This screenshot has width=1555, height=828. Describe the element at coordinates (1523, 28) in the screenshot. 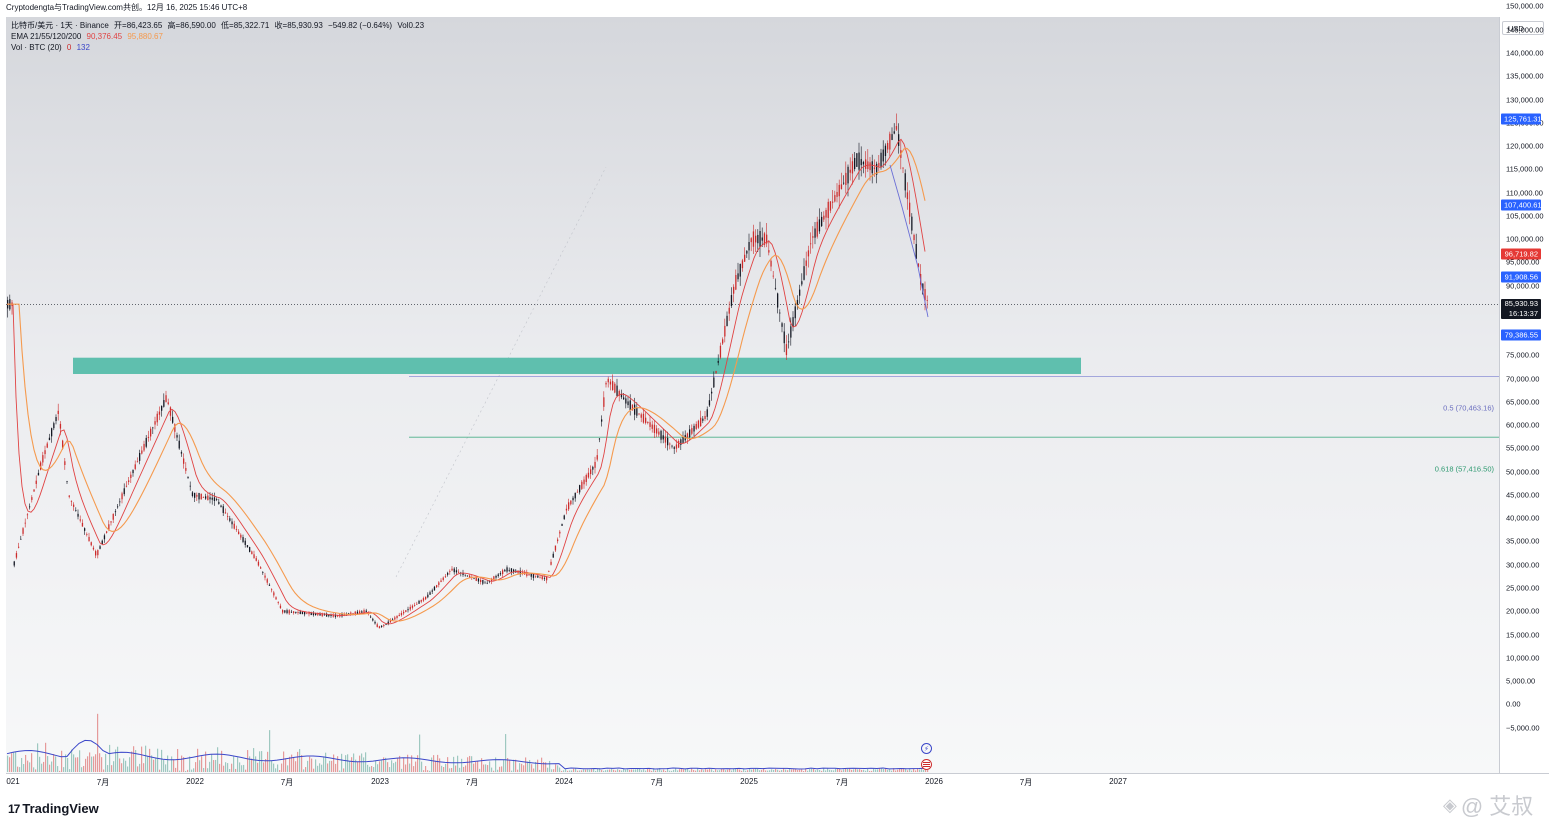

I see `currency-selector: USD` at that location.